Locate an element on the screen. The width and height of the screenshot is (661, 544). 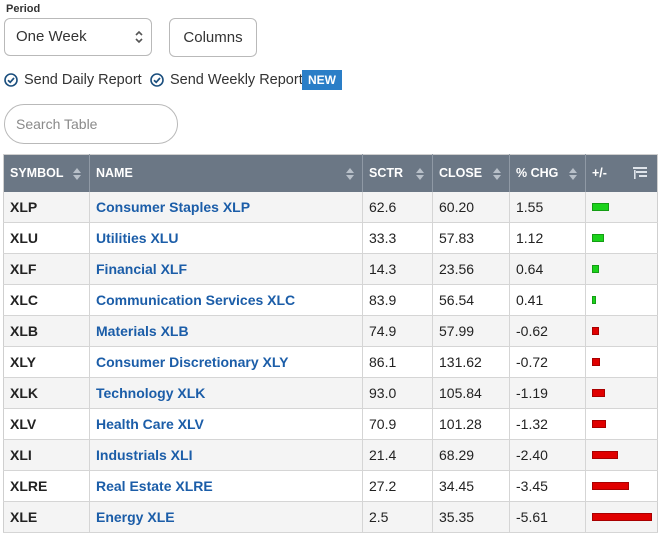
period-selected-value: One Week is located at coordinates (51, 36).